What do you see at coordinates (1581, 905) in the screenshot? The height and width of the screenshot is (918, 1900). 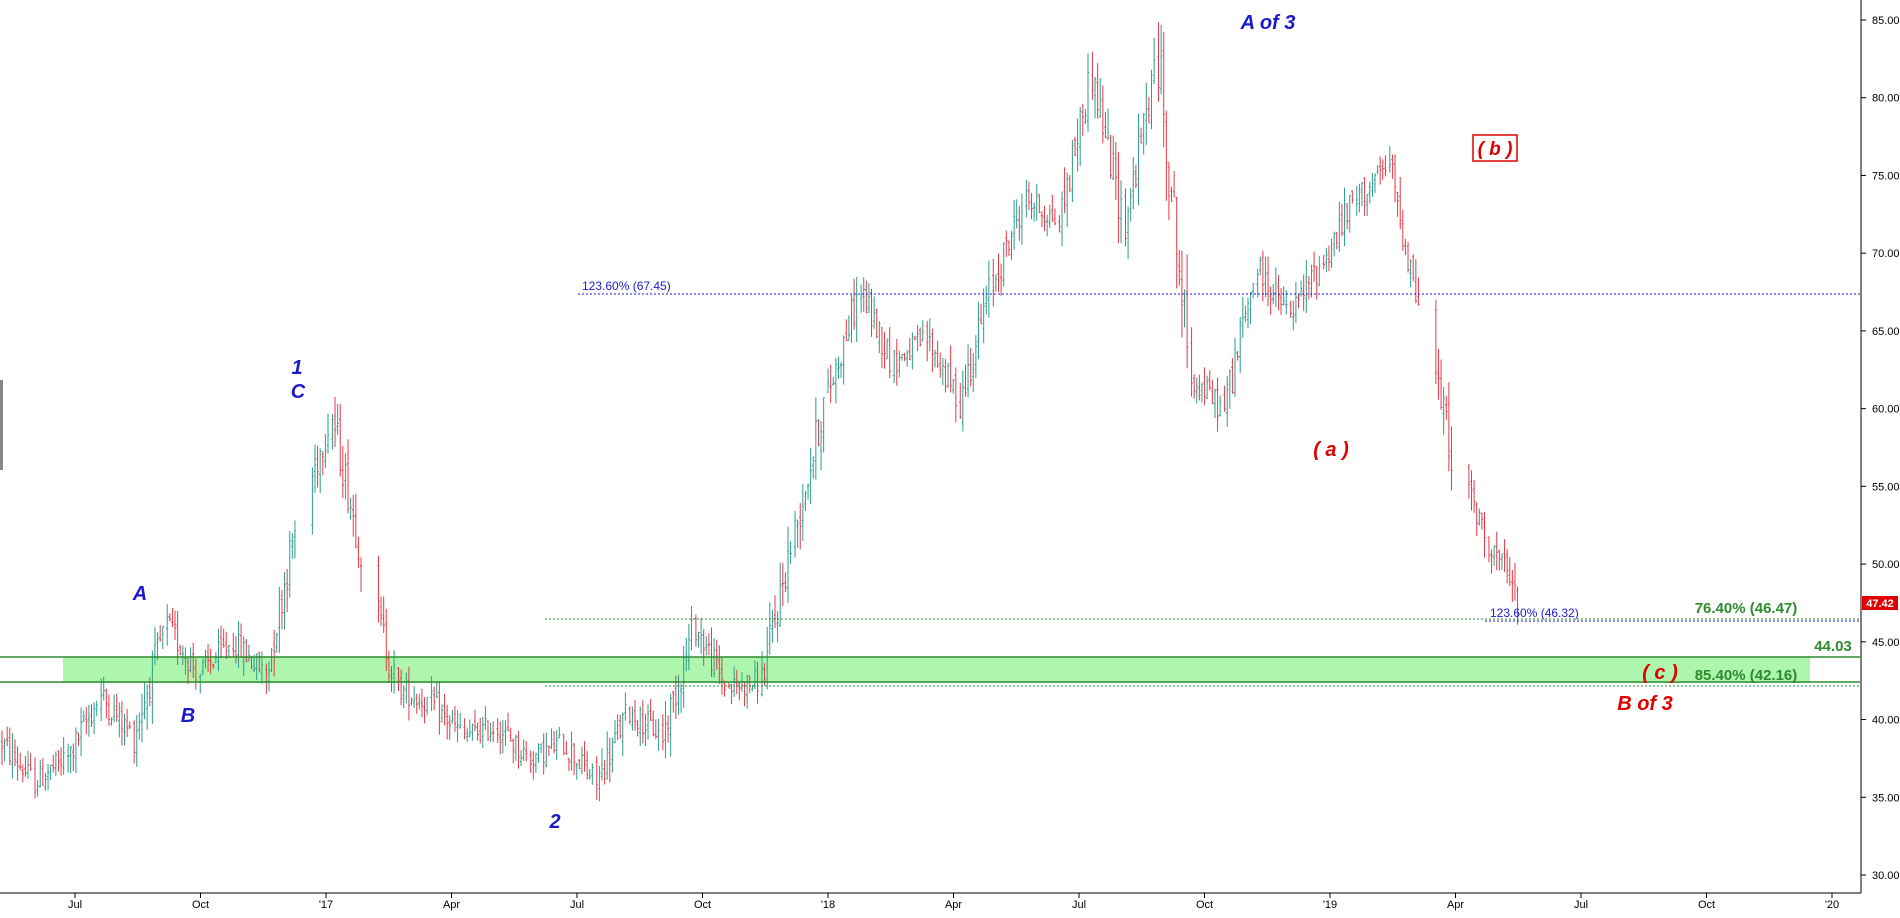 I see `x-tick-label: Jul` at bounding box center [1581, 905].